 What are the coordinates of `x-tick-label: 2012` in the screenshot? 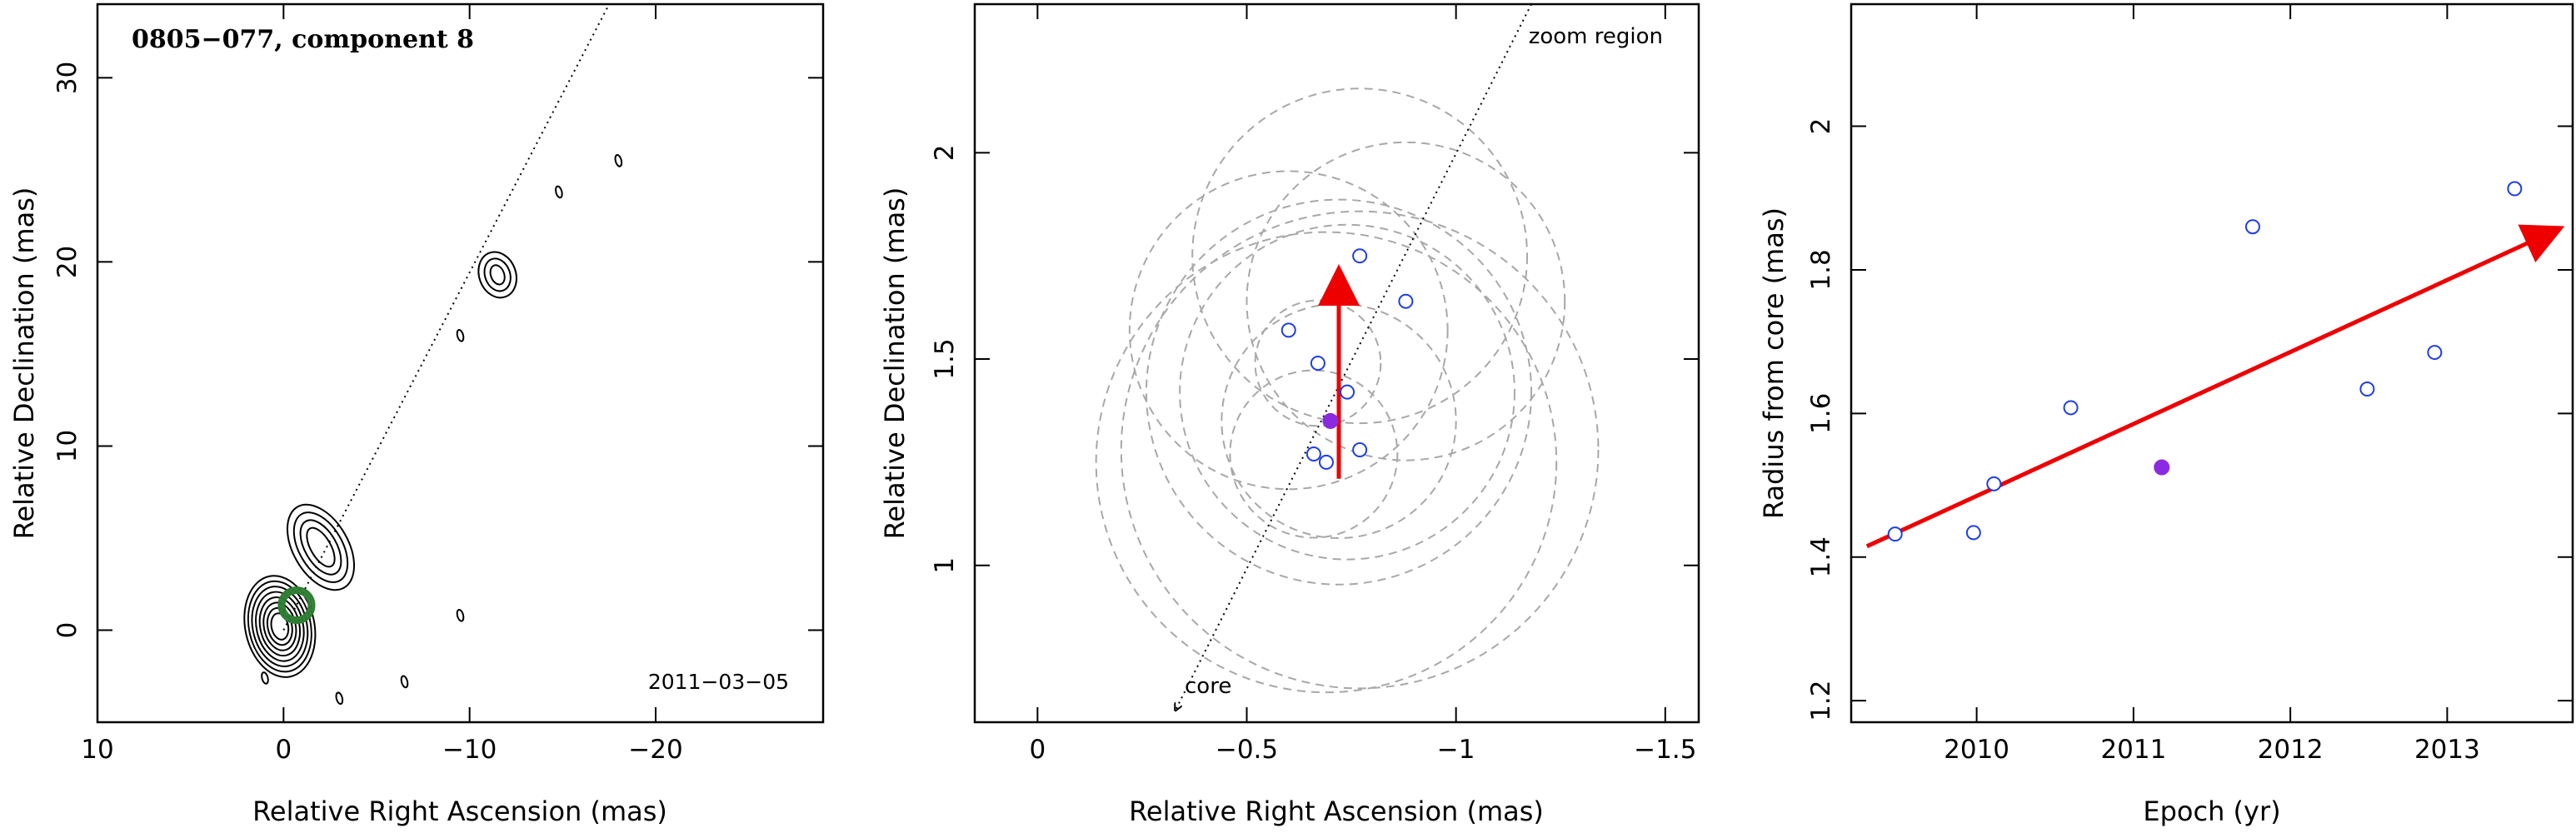 It's located at (2291, 750).